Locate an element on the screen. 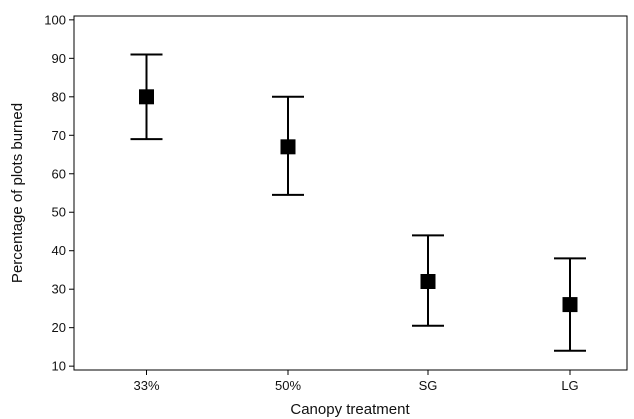  y-tick-label: 40 is located at coordinates (59, 250).